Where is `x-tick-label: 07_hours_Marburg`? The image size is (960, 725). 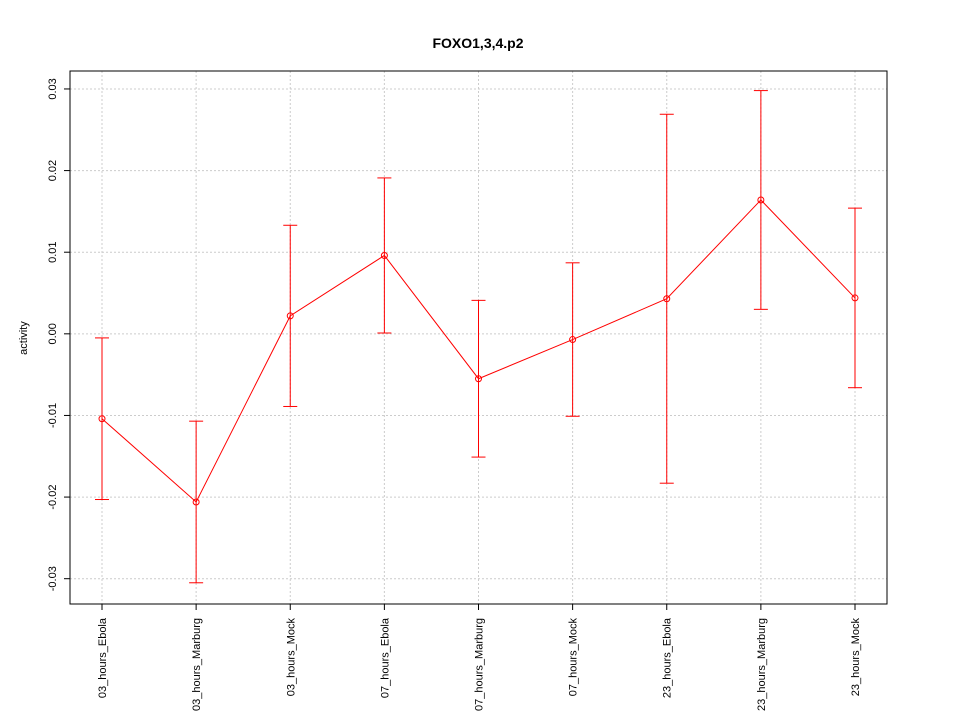 x-tick-label: 07_hours_Marburg is located at coordinates (480, 664).